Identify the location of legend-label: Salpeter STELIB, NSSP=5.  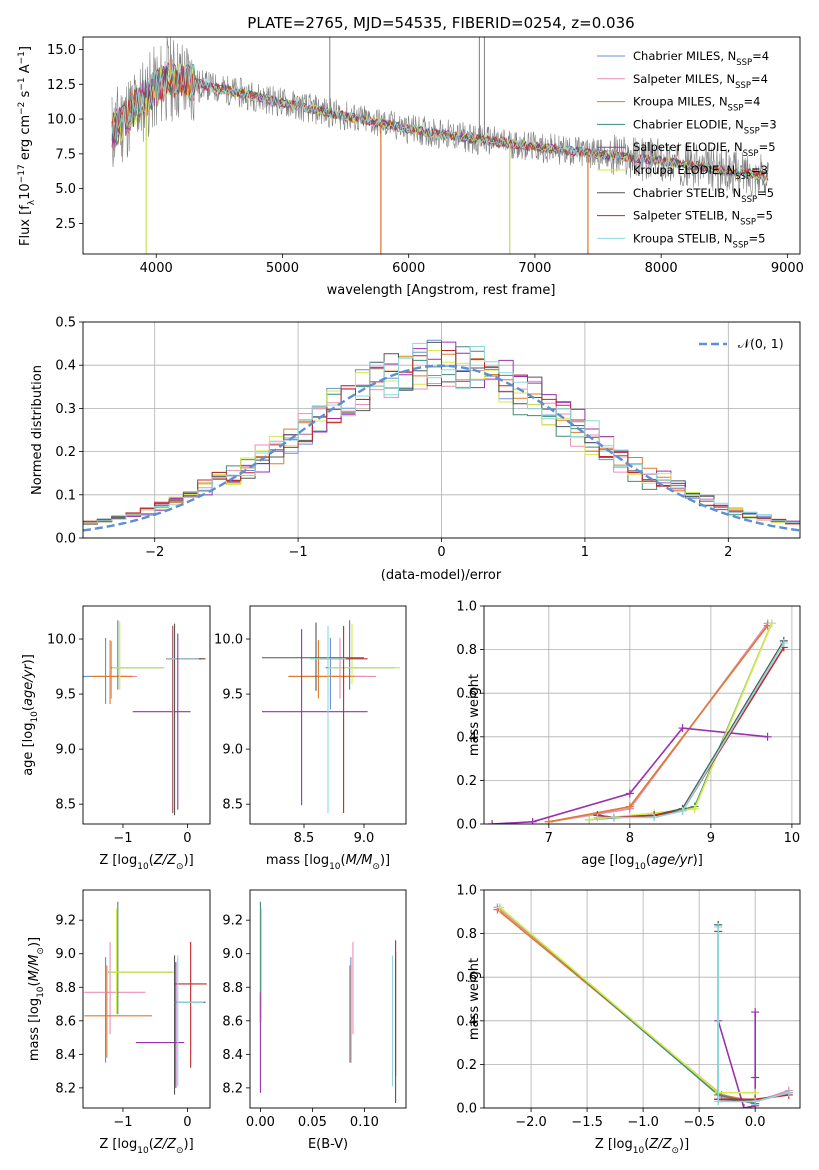
(703, 218).